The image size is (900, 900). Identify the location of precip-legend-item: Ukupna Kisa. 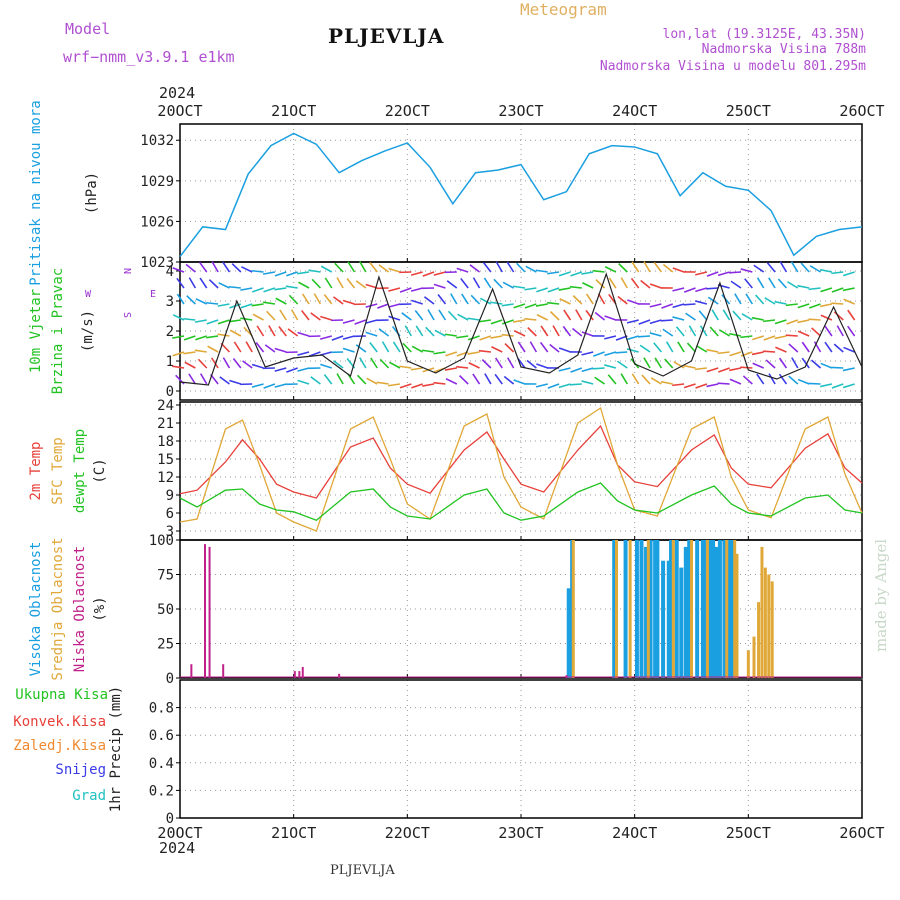
(61, 695).